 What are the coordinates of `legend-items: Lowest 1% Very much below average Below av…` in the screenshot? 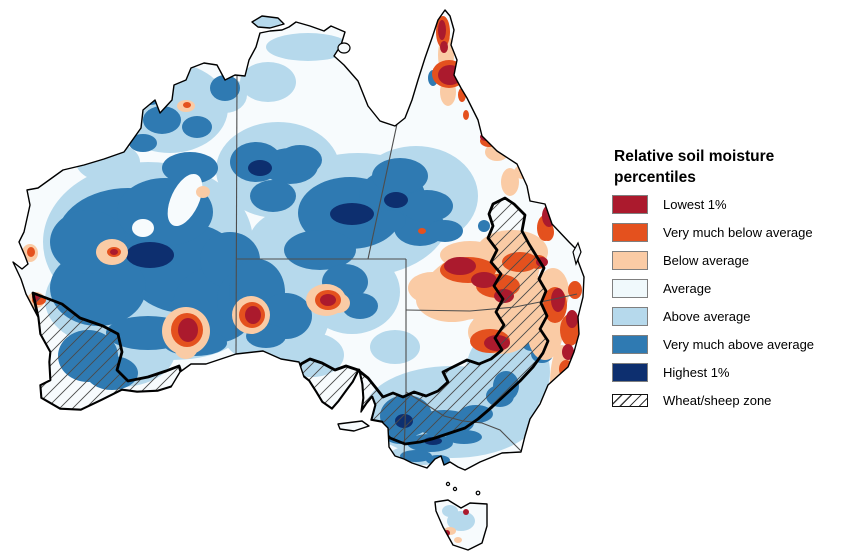 It's located at (729, 302).